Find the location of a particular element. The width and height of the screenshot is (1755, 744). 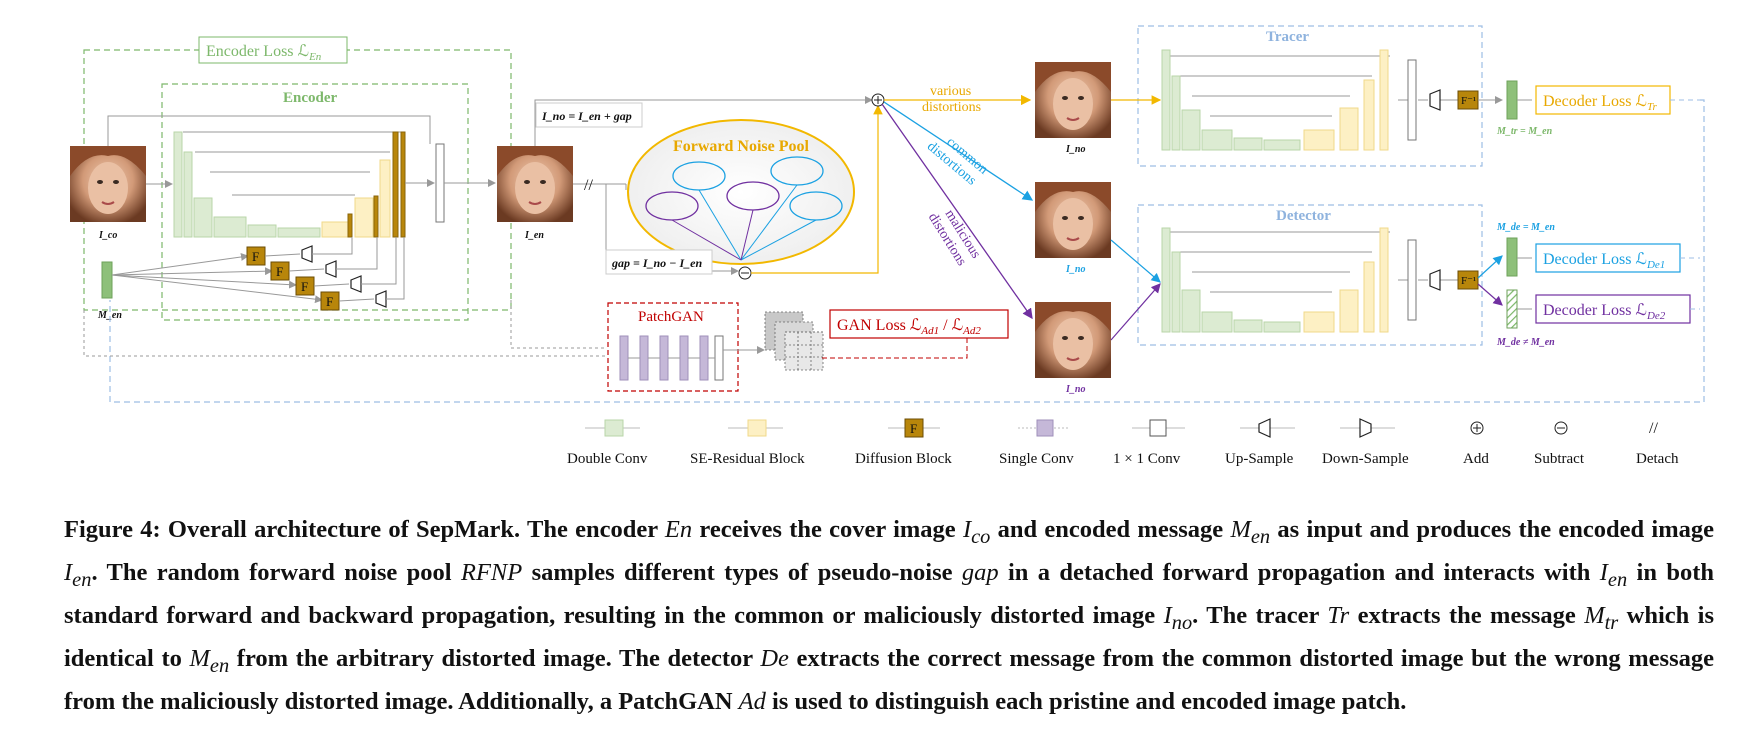

decoder-loss-tr-label: Decoder Loss ℒTr is located at coordinates (1600, 103).